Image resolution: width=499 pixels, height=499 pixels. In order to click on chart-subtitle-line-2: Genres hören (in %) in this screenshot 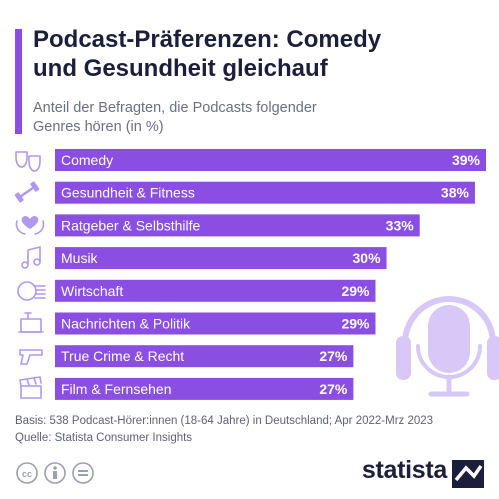, I will do `click(98, 127)`.